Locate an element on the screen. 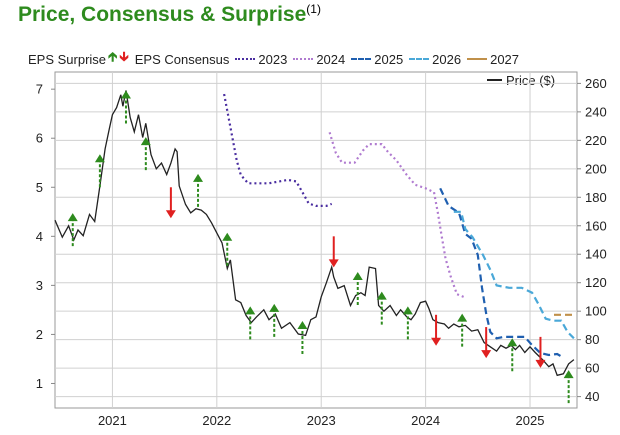 The height and width of the screenshot is (435, 620). consensus-line-2024 is located at coordinates (397, 215).